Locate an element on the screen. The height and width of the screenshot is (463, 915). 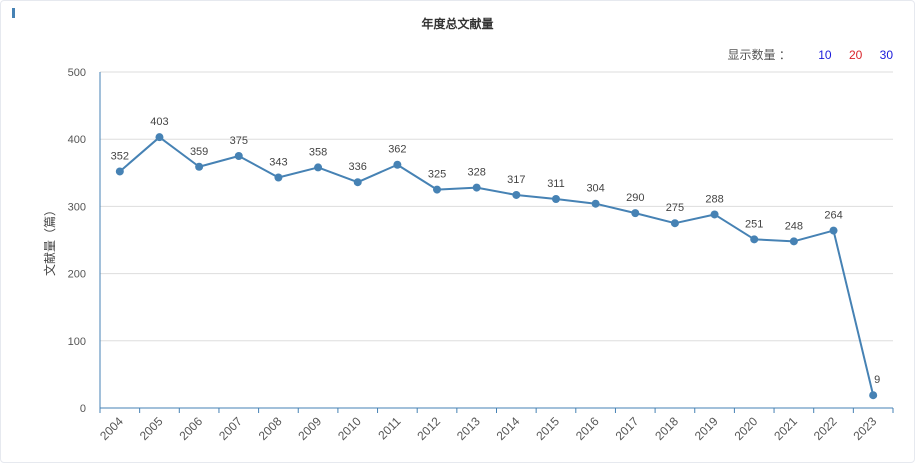
data-label: 359 is located at coordinates (199, 152).